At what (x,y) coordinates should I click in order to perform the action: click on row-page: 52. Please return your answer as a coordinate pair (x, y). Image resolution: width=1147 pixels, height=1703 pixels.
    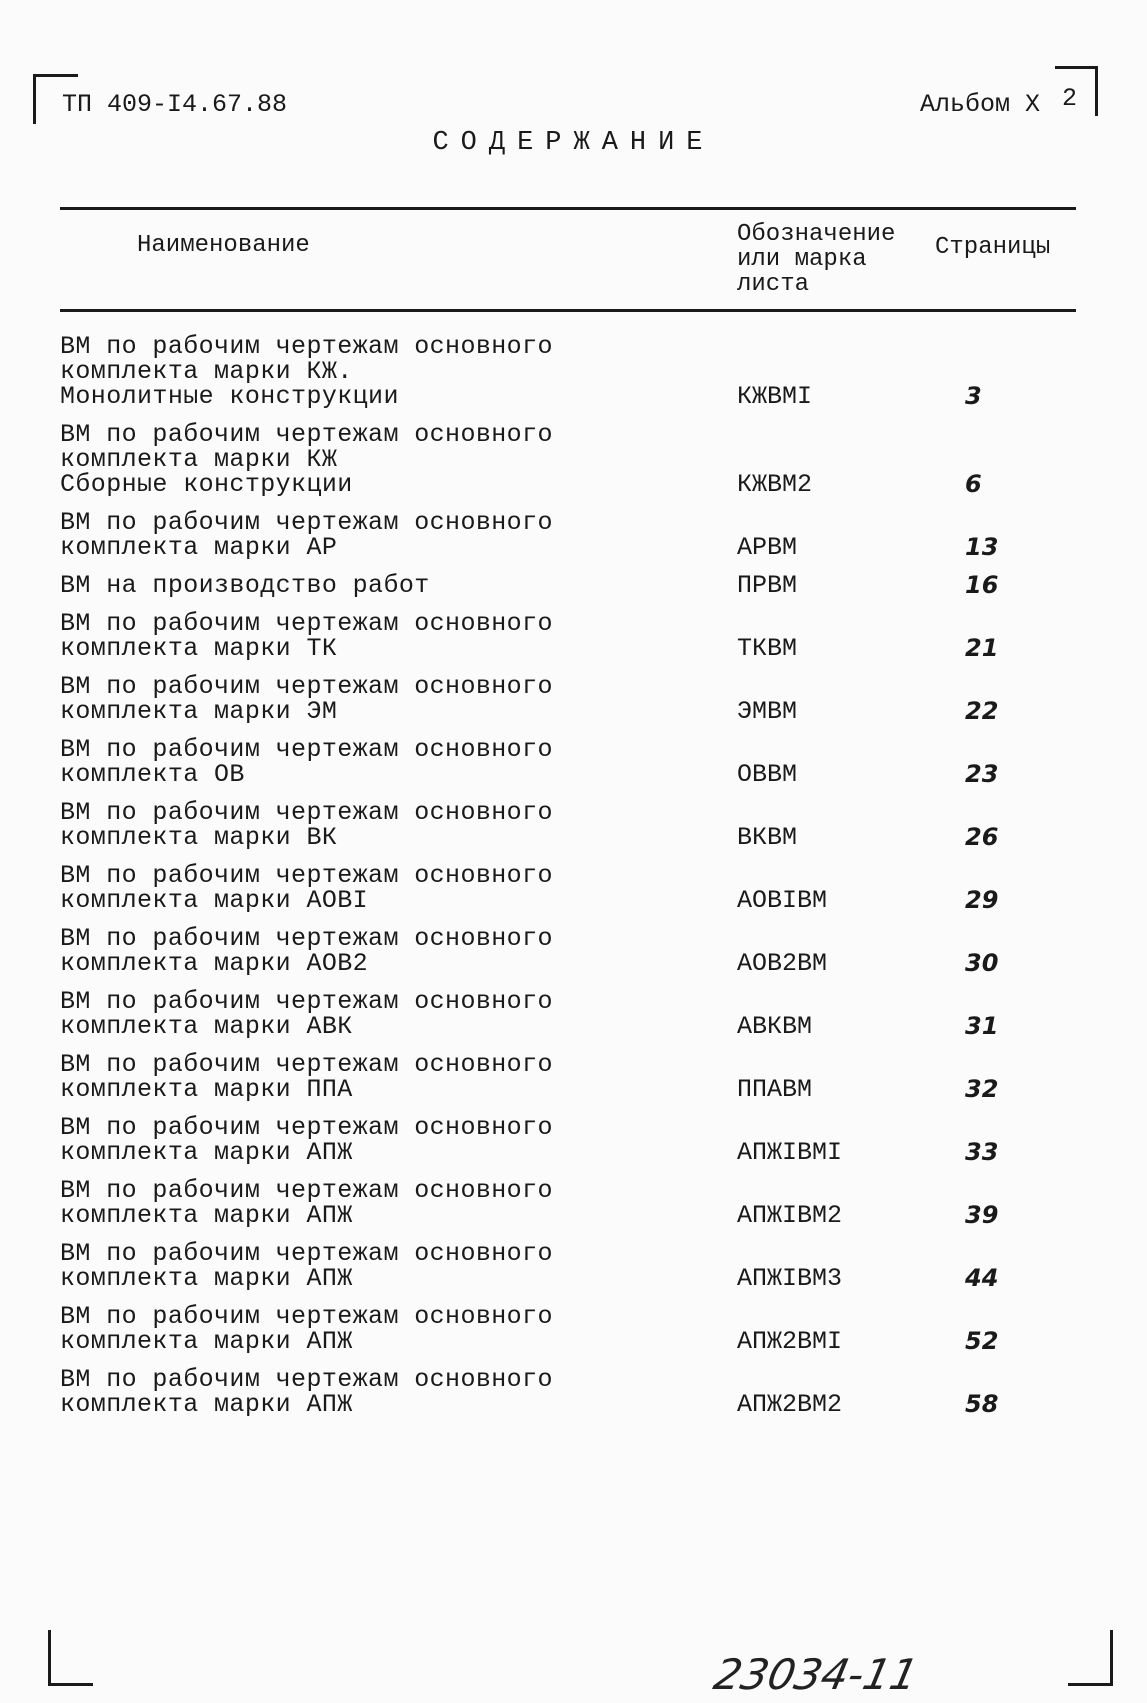
    Looking at the image, I should click on (982, 1341).